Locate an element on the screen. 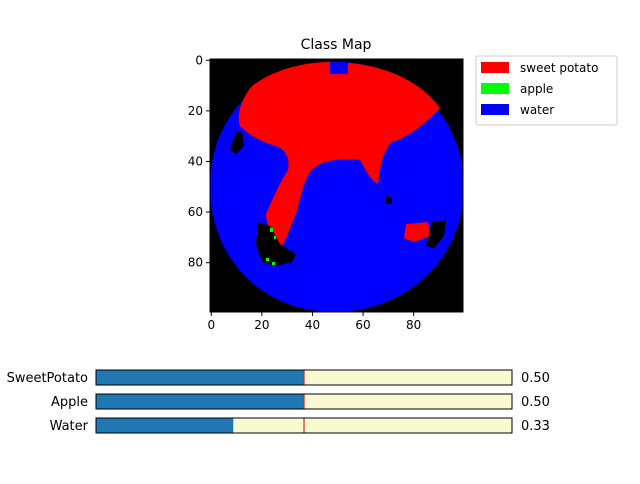 This screenshot has height=484, width=640. class-map-title: Class Map is located at coordinates (336, 45).